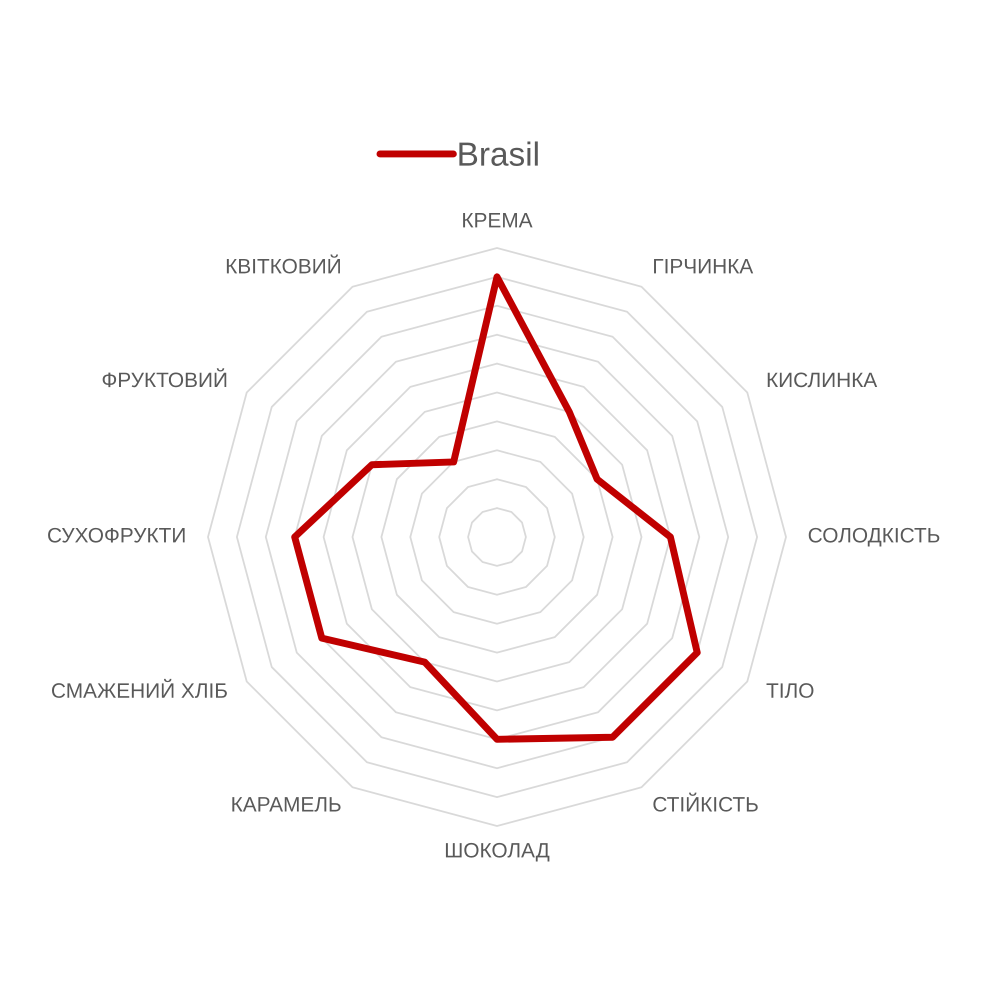  Describe the element at coordinates (823, 380) in the screenshot. I see `spoke-label: КИСЛИНКА` at that location.